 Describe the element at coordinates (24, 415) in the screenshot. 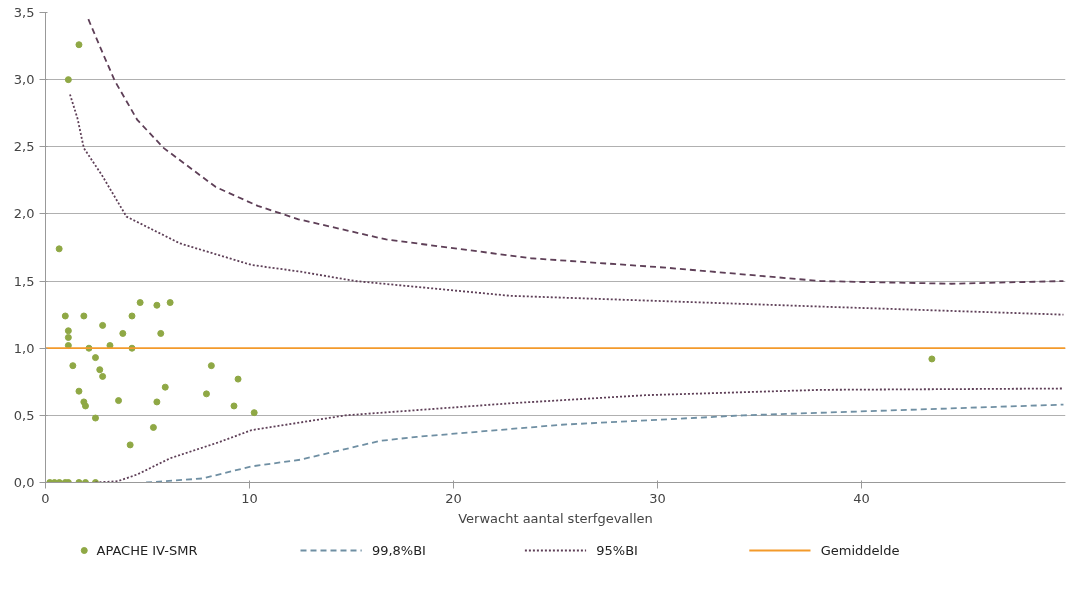

I see `y-tick-label: 0,5` at that location.